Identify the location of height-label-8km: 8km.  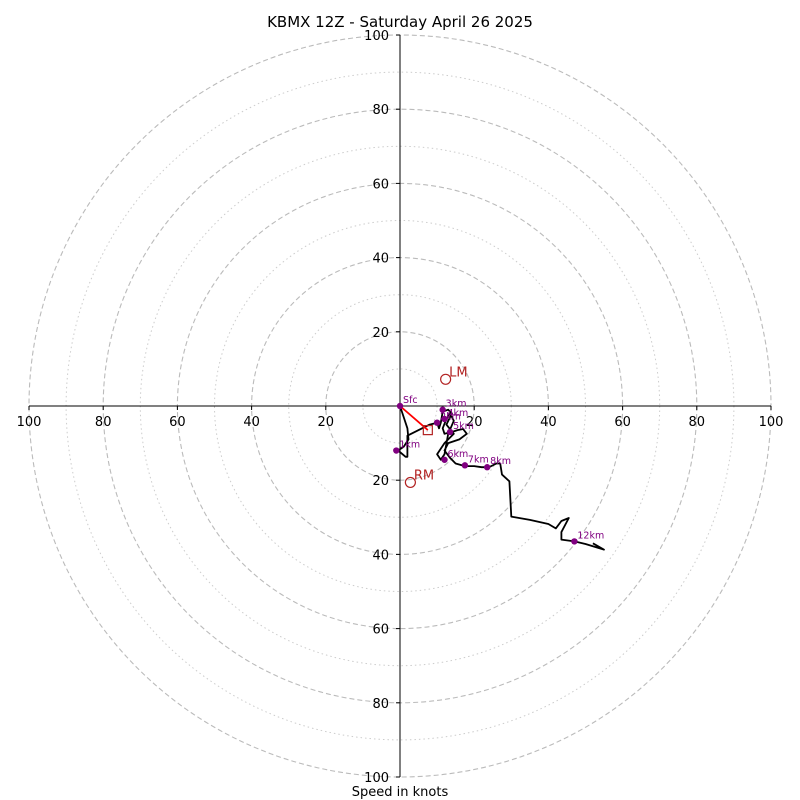
(500, 461).